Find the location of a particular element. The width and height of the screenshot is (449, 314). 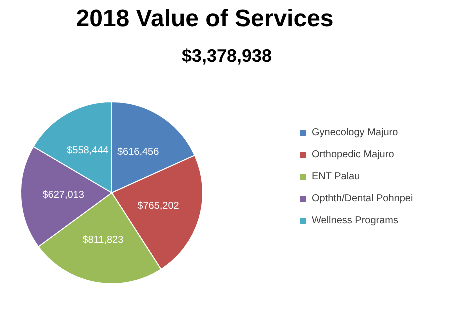

chart-title: 2018 Value of Services is located at coordinates (205, 19).